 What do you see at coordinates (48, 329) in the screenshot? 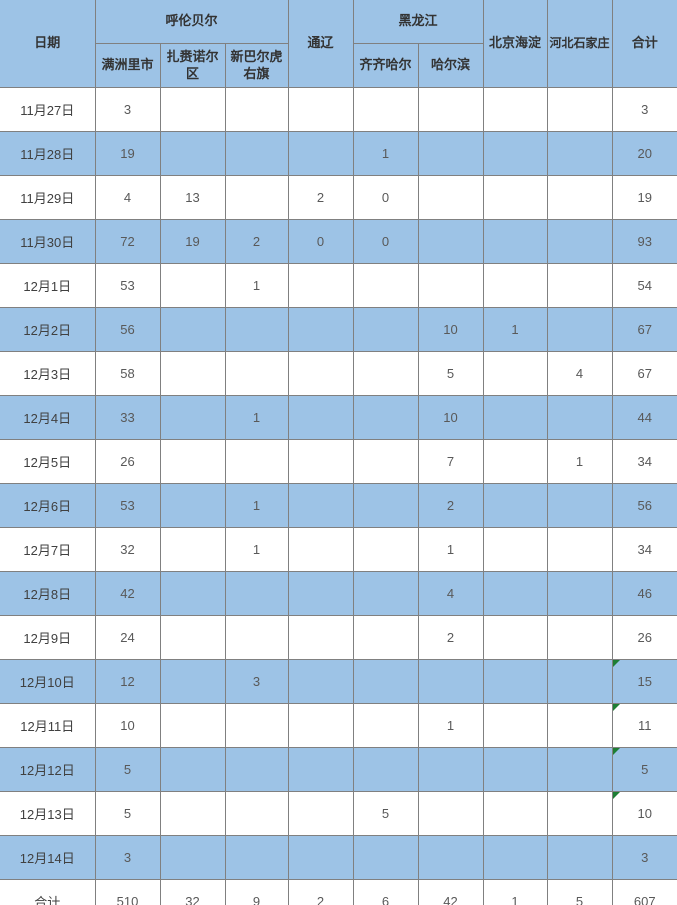
I see `date-cell: 12月2日` at bounding box center [48, 329].